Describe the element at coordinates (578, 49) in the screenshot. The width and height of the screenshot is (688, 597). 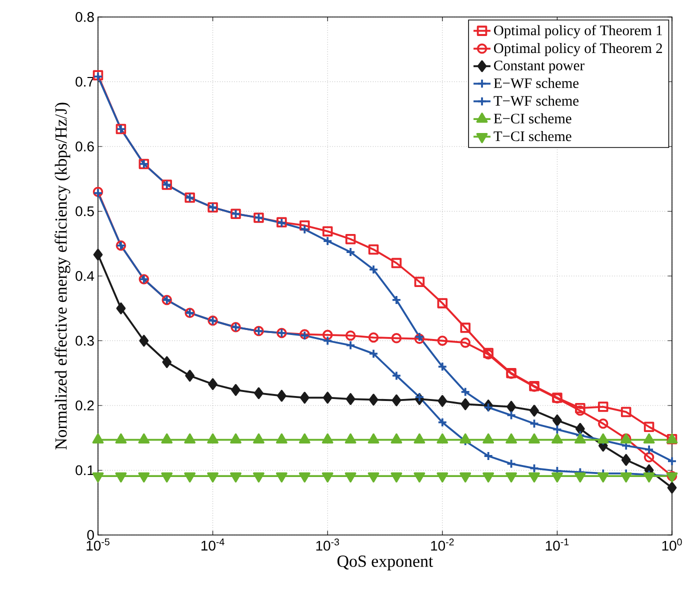
I see `legend-label: Optimal policy of Theorem 2` at that location.